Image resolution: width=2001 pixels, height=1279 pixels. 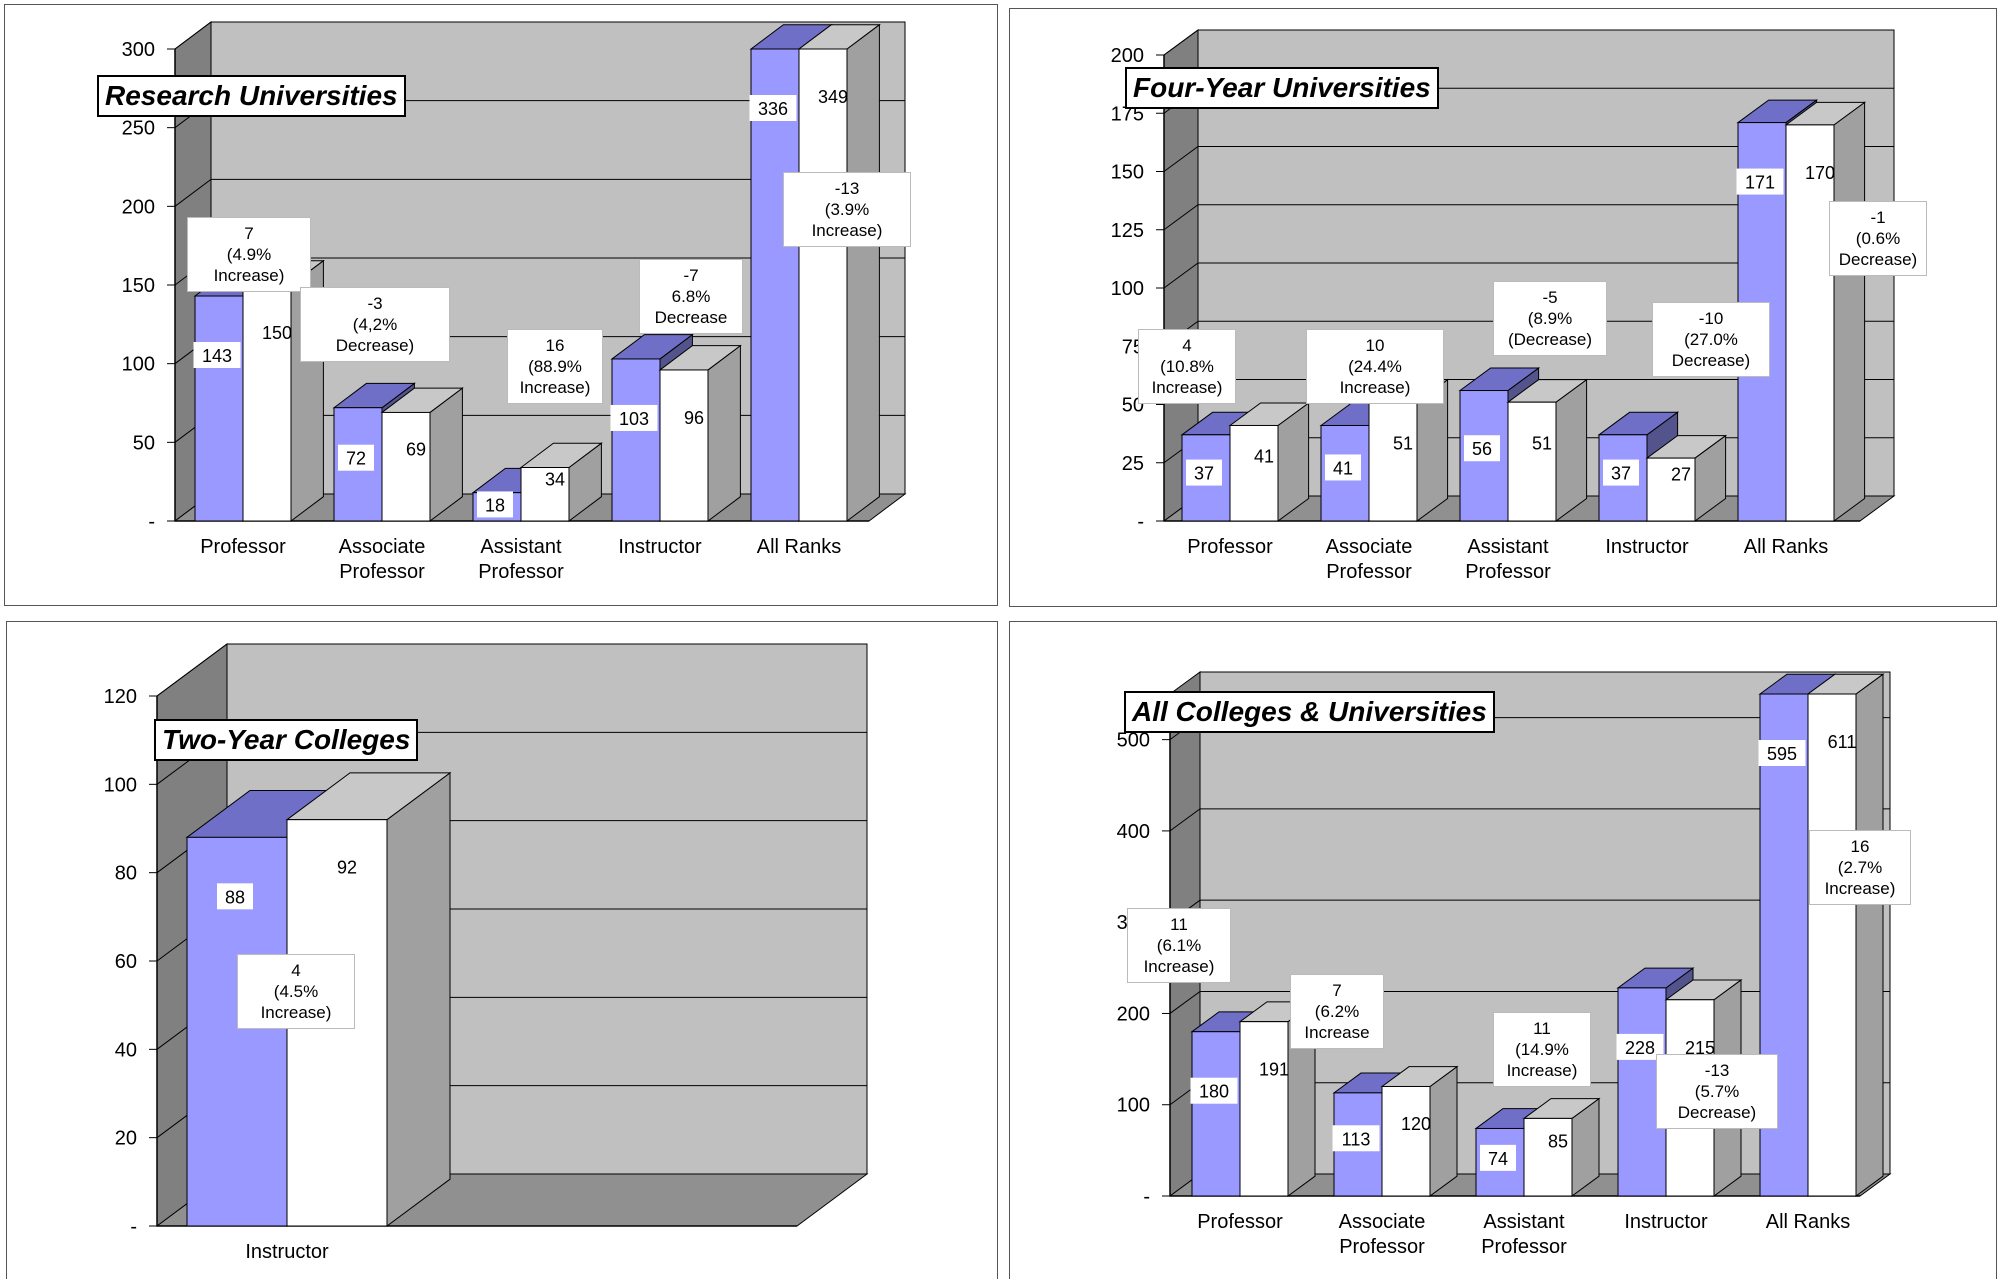 What do you see at coordinates (1337, 1032) in the screenshot?
I see `annotation-line: Increase` at bounding box center [1337, 1032].